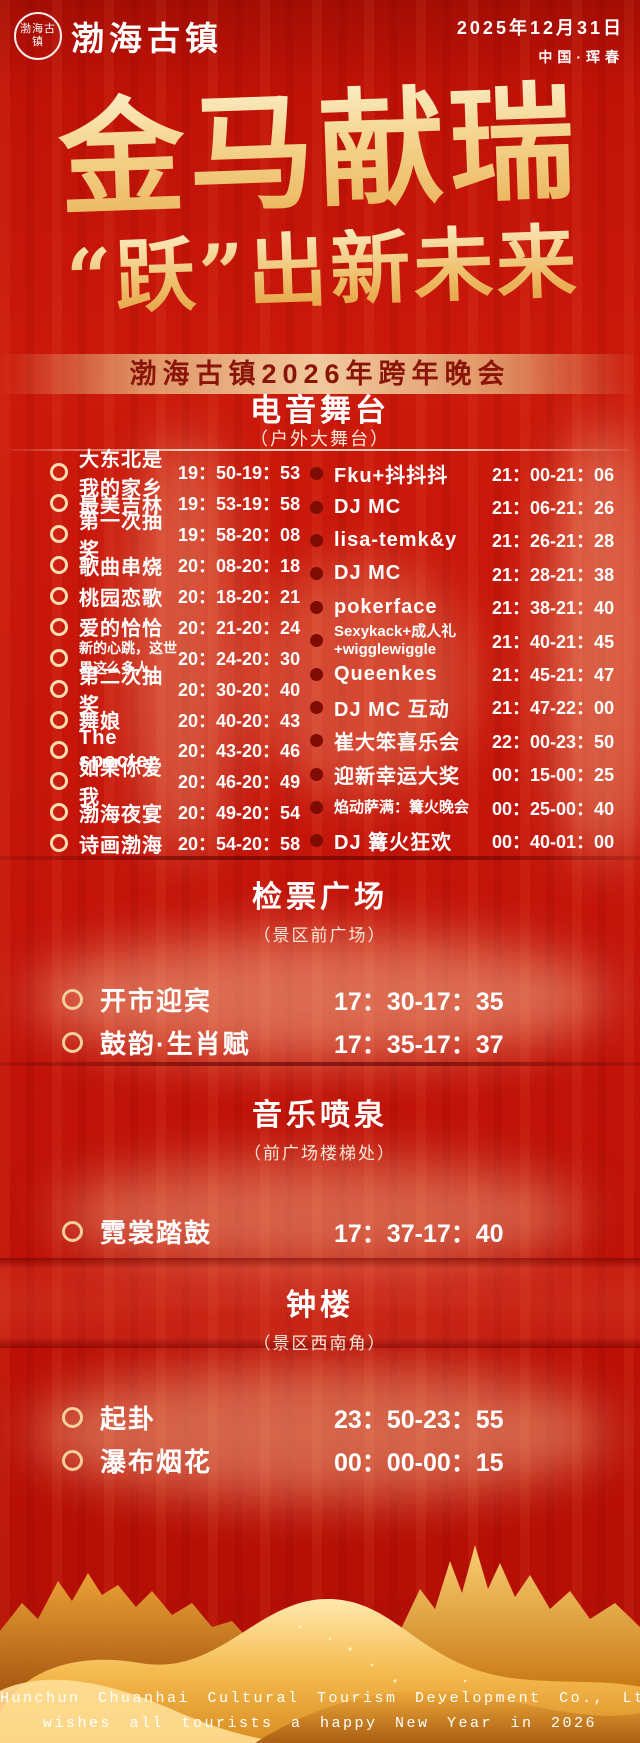 Image resolution: width=640 pixels, height=1743 pixels. I want to click on event-name: Queenkes, so click(386, 673).